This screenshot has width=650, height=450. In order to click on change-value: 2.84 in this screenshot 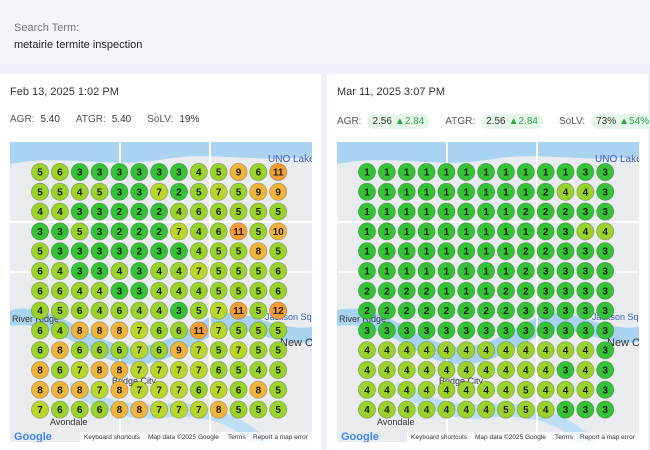, I will do `click(414, 121)`.